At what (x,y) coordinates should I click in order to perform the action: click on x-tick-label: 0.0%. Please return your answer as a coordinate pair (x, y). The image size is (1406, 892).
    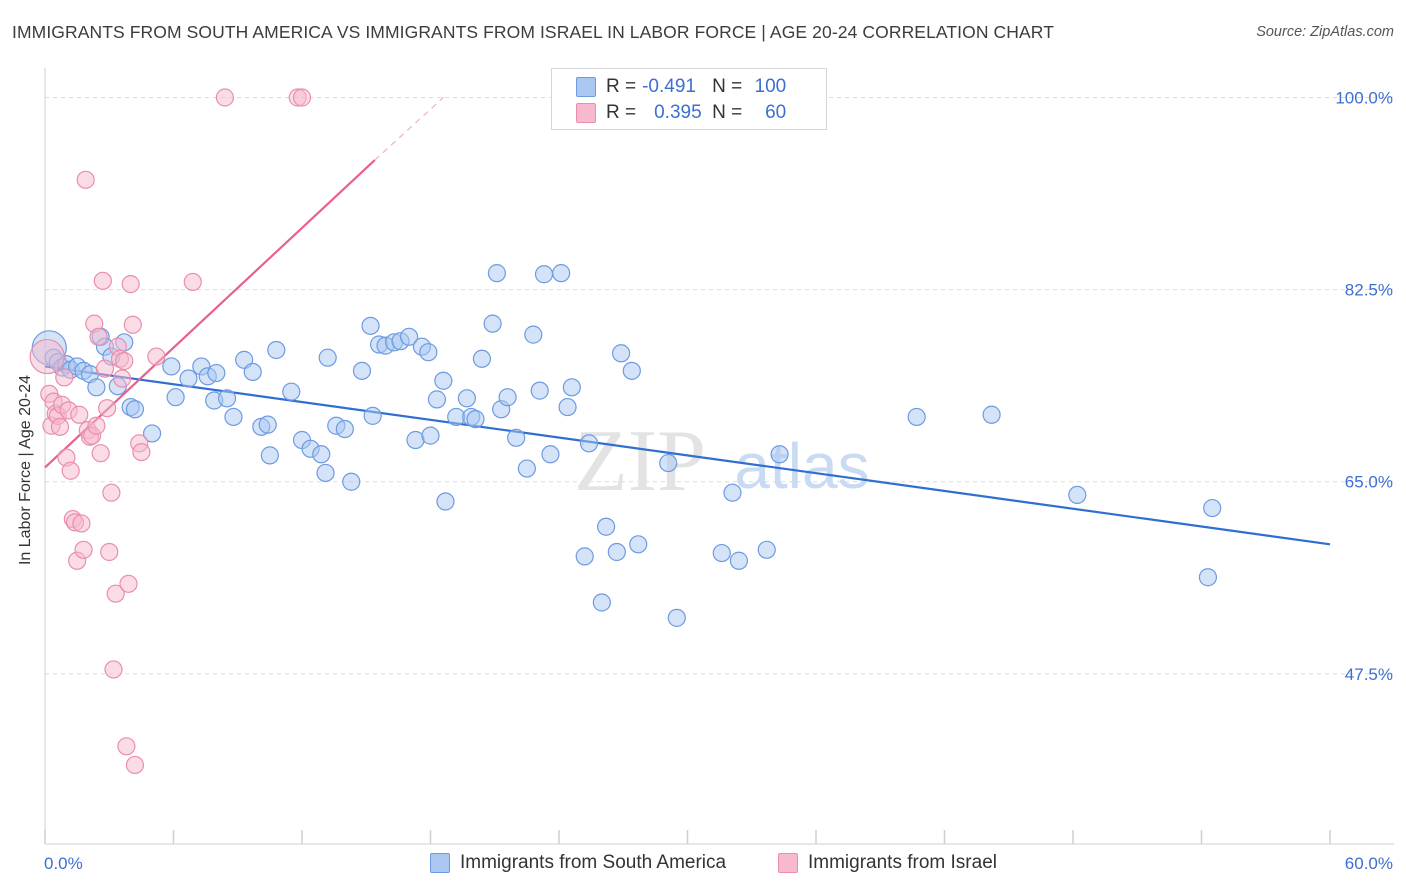
    Looking at the image, I should click on (63, 863).